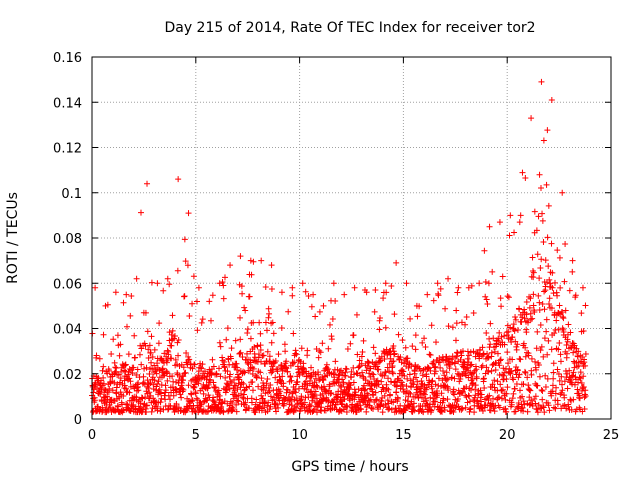 The width and height of the screenshot is (640, 480). Describe the element at coordinates (67, 375) in the screenshot. I see `y-tick-label: 0.02` at that location.